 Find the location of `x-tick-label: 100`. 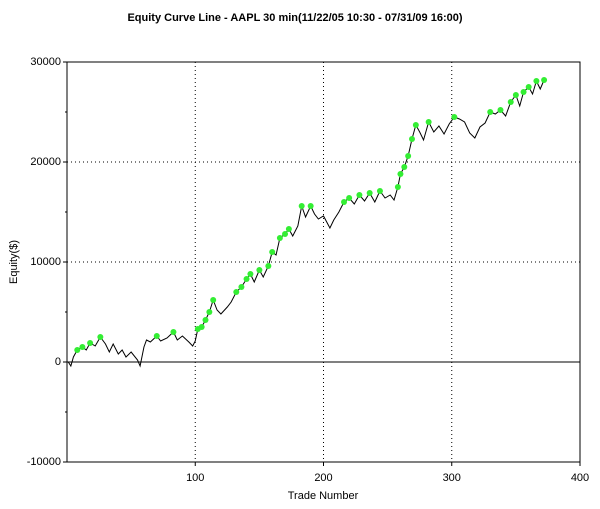

x-tick-label: 100 is located at coordinates (195, 478).